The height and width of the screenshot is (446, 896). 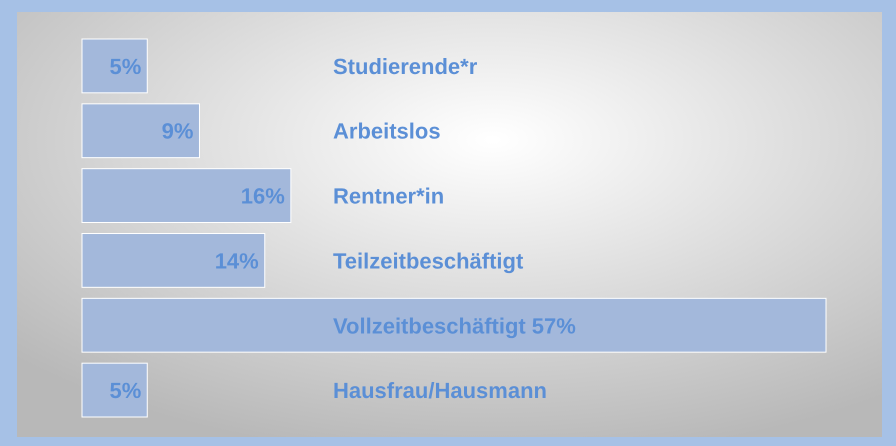 What do you see at coordinates (440, 391) in the screenshot?
I see `y-tick-label: Hausfrau/Hausmann` at bounding box center [440, 391].